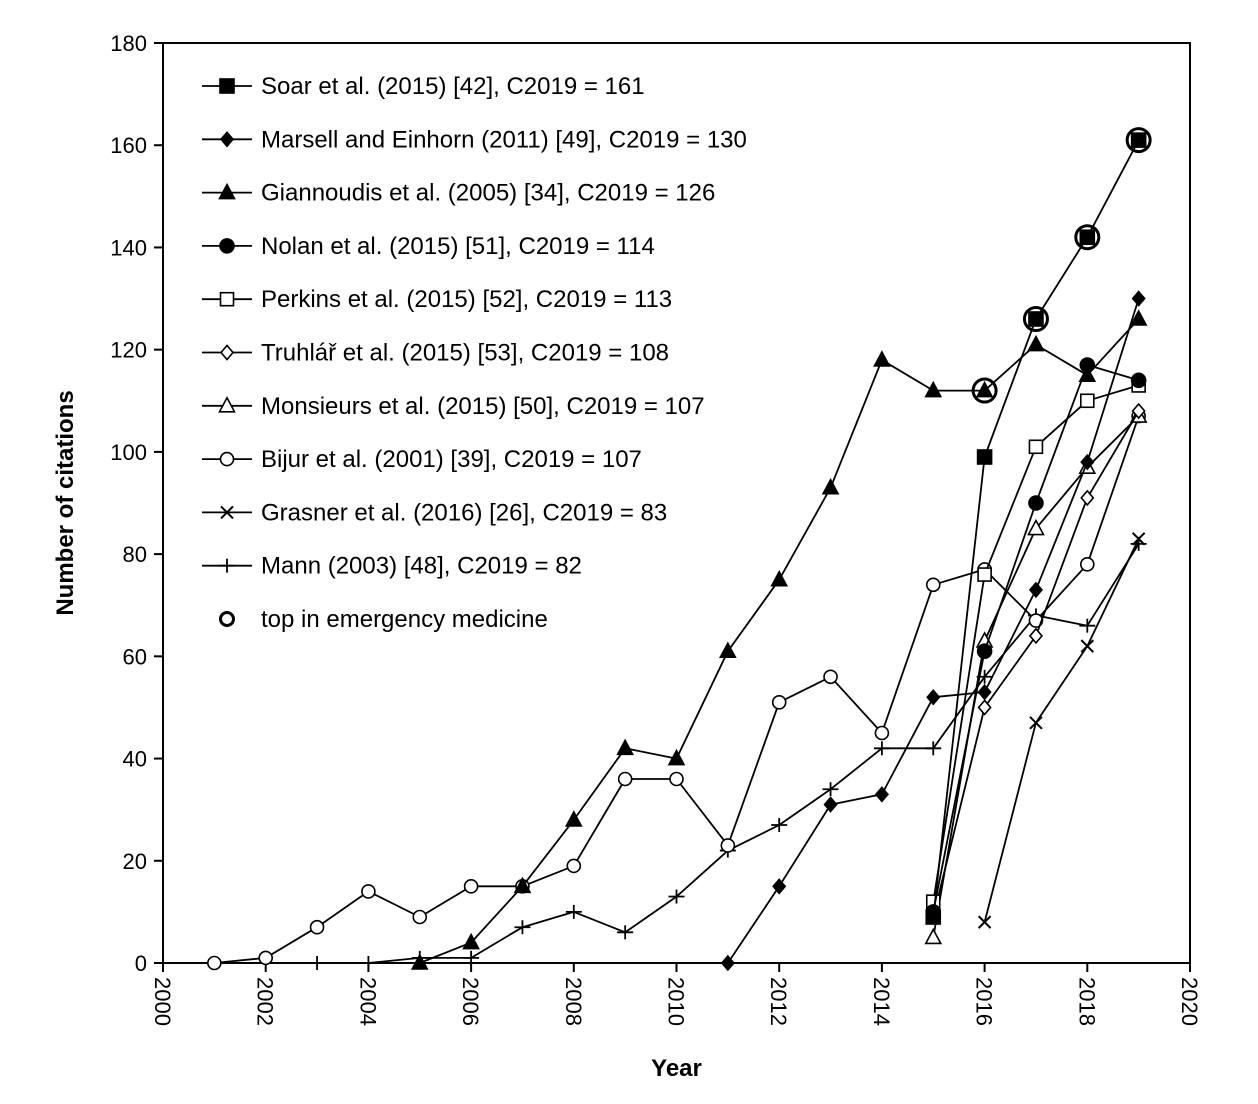 This screenshot has height=1104, width=1258. I want to click on legend-label: Mann (2003) [48], C2019 = 82, so click(421, 566).